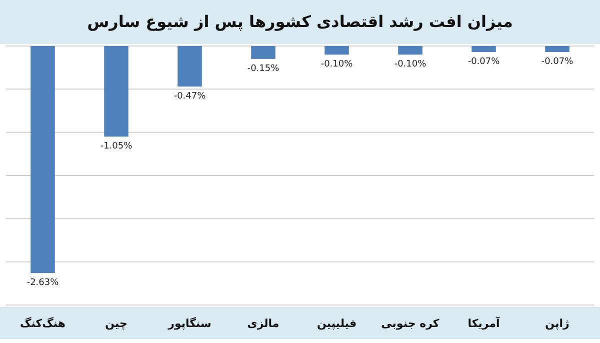 Image resolution: width=600 pixels, height=343 pixels. I want to click on x-tick-label: هنگ‌کنگ, so click(43, 323).